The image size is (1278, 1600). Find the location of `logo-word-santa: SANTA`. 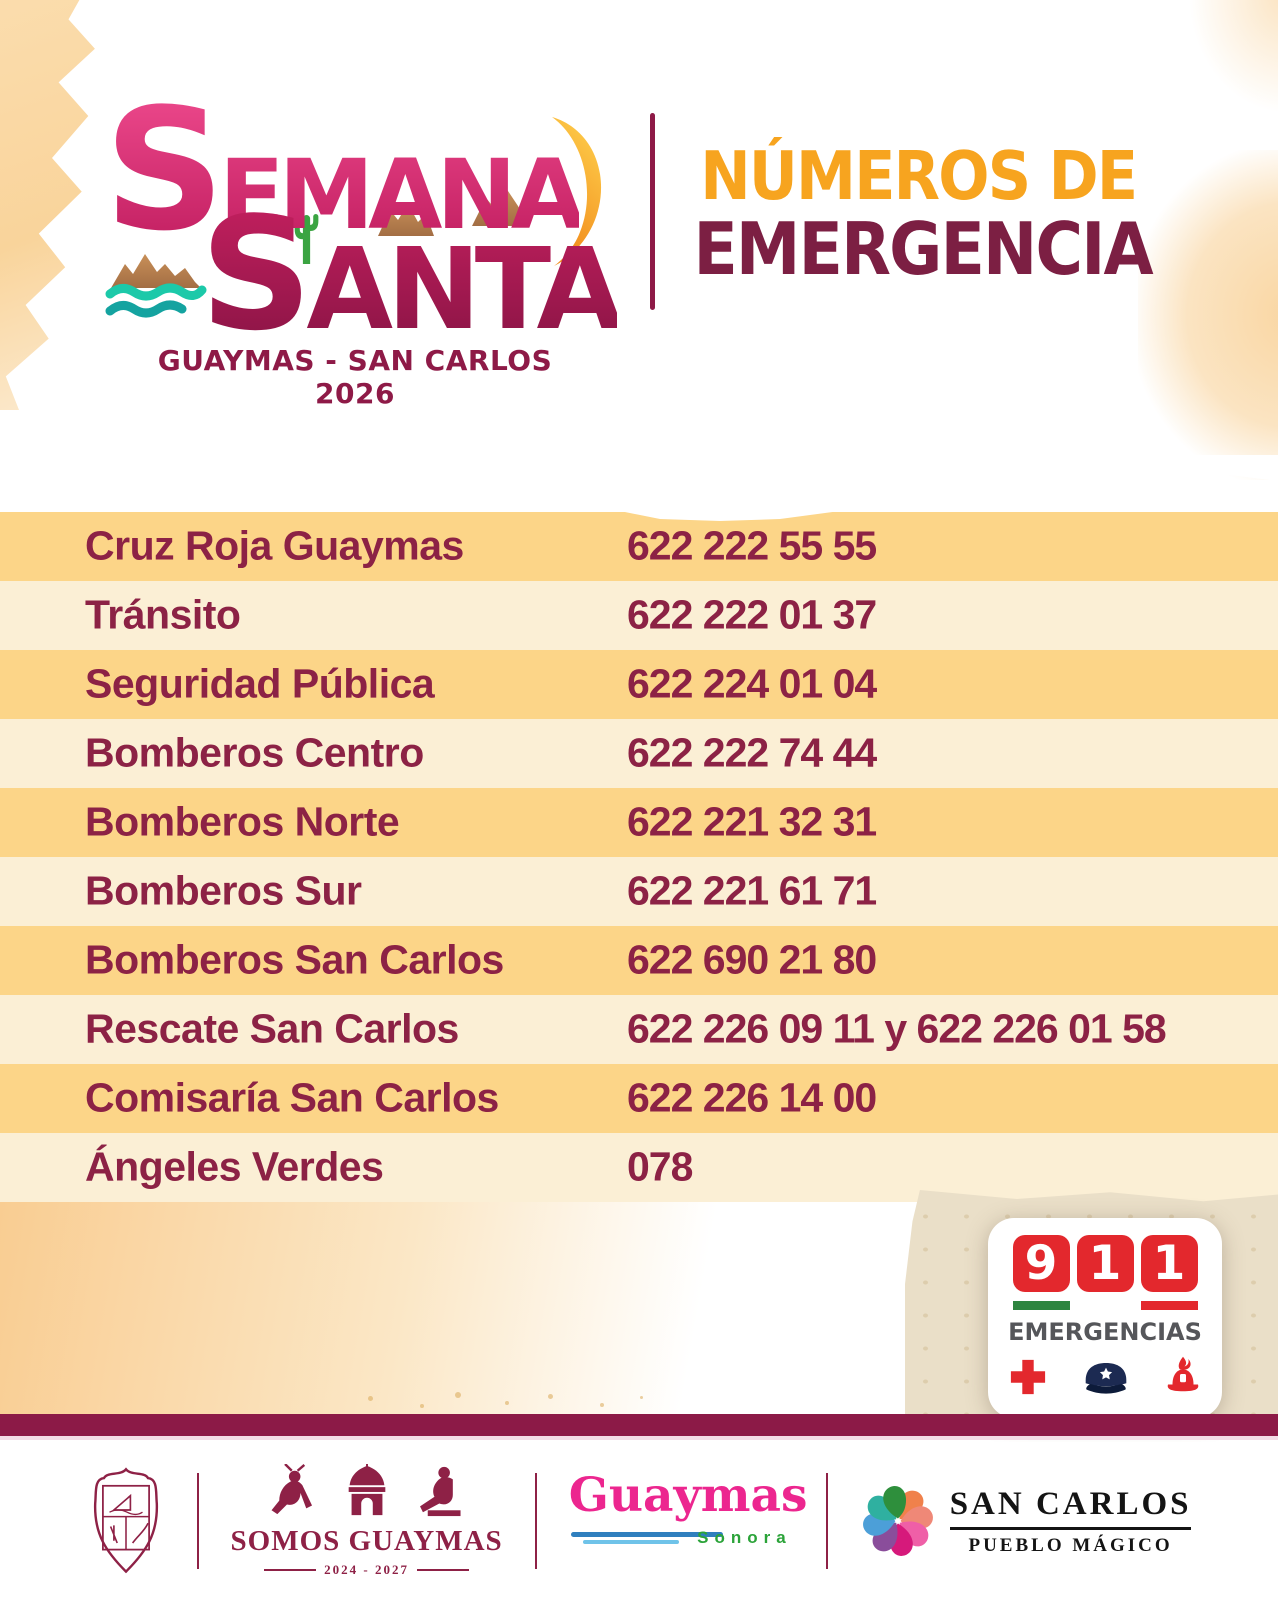

logo-word-santa: SANTA is located at coordinates (411, 274).